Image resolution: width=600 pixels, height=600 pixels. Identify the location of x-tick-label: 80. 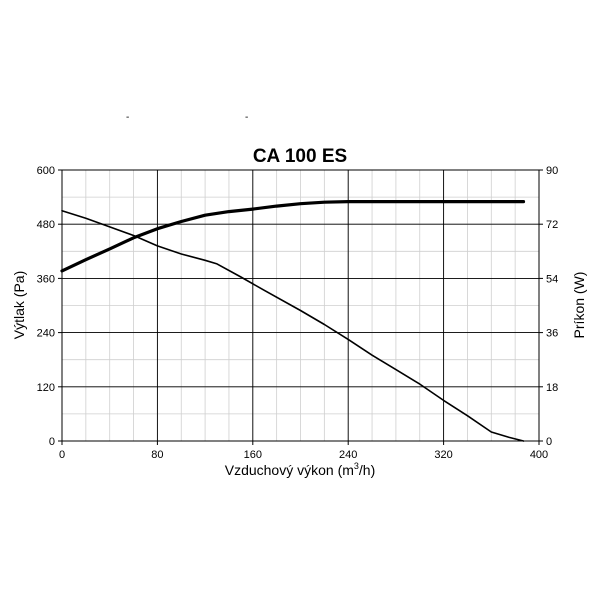
(157, 455).